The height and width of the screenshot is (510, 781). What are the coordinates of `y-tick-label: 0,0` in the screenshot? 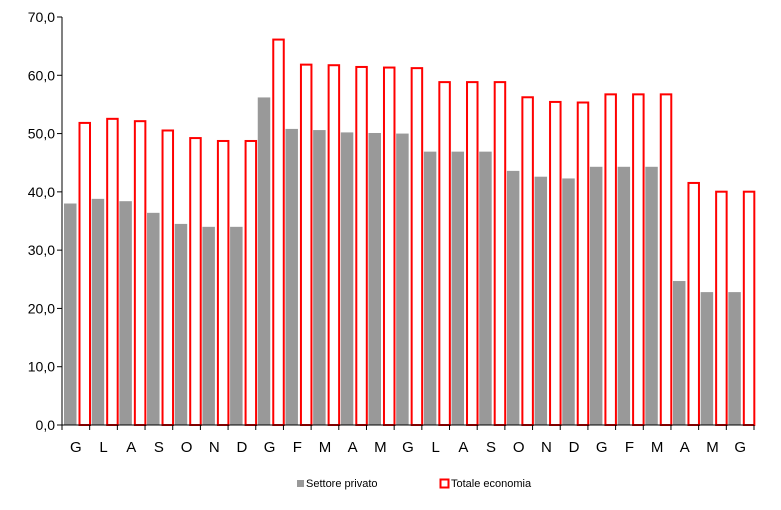 It's located at (46, 425).